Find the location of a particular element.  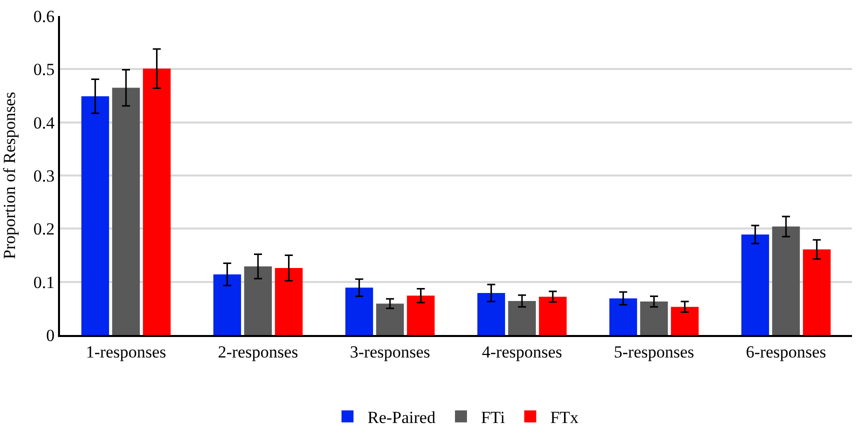

legend-label: FTi is located at coordinates (493, 417).